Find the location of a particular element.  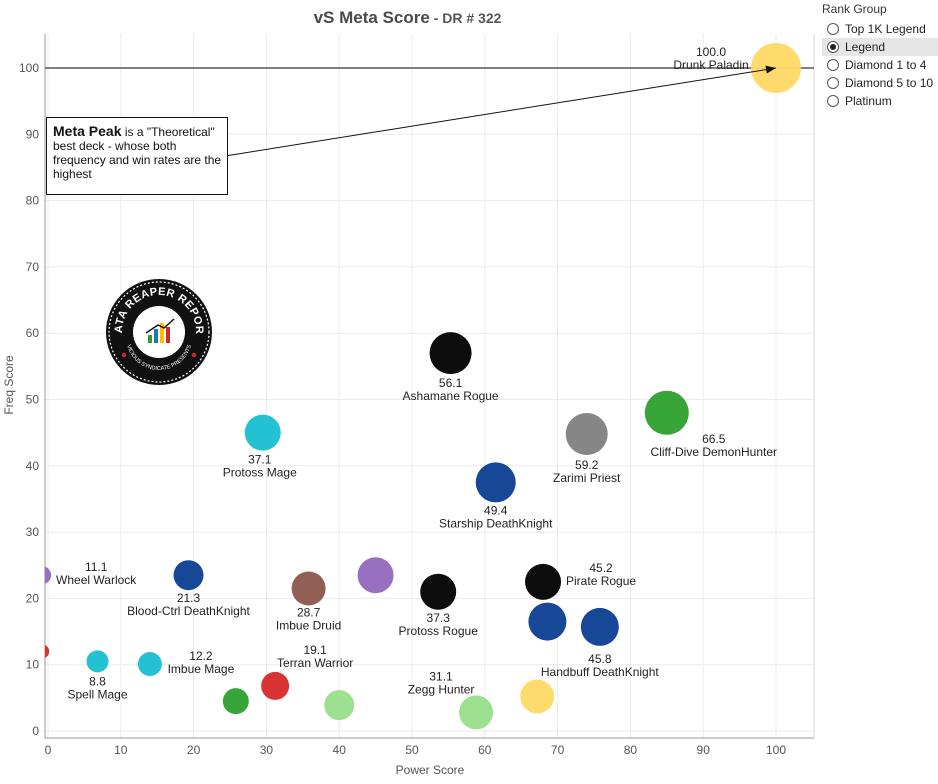

x-axis-label: Power Score is located at coordinates (430, 770).